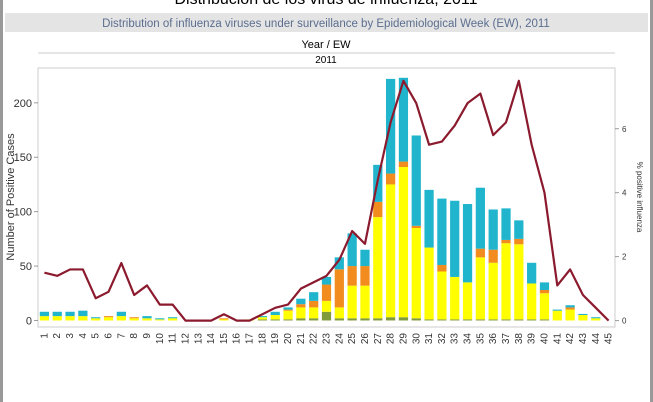 The width and height of the screenshot is (653, 402). What do you see at coordinates (651, 201) in the screenshot?
I see `right-border` at bounding box center [651, 201].